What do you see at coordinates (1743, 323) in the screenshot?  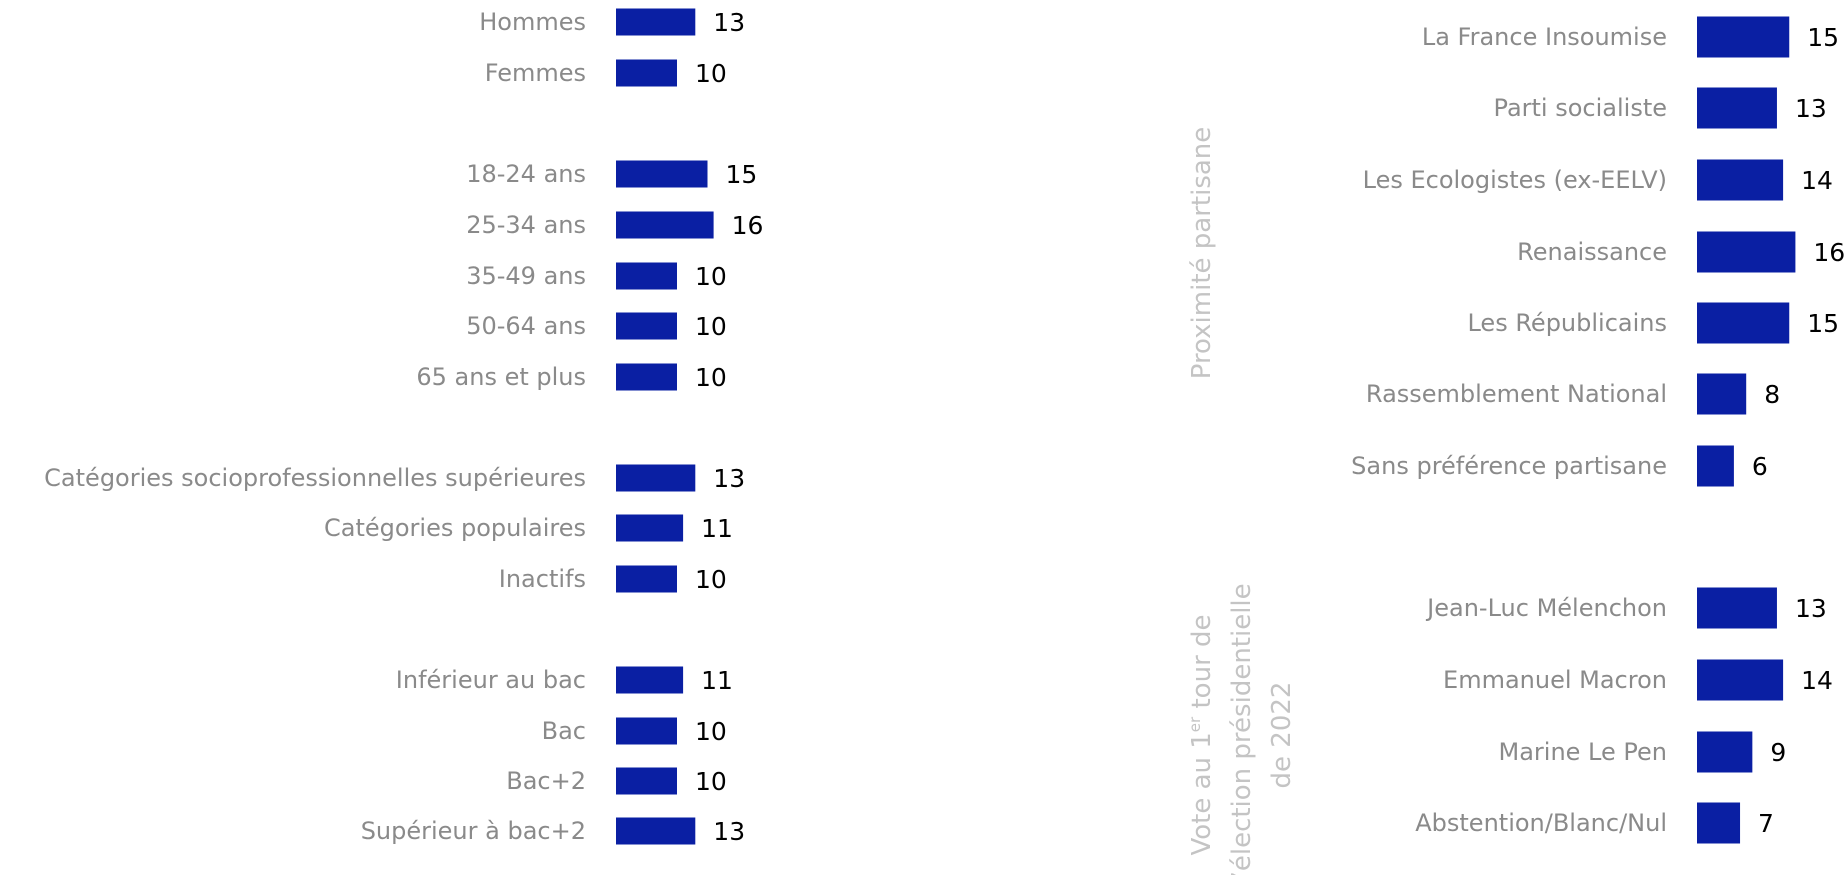 I see `bar-les-republicains` at bounding box center [1743, 323].